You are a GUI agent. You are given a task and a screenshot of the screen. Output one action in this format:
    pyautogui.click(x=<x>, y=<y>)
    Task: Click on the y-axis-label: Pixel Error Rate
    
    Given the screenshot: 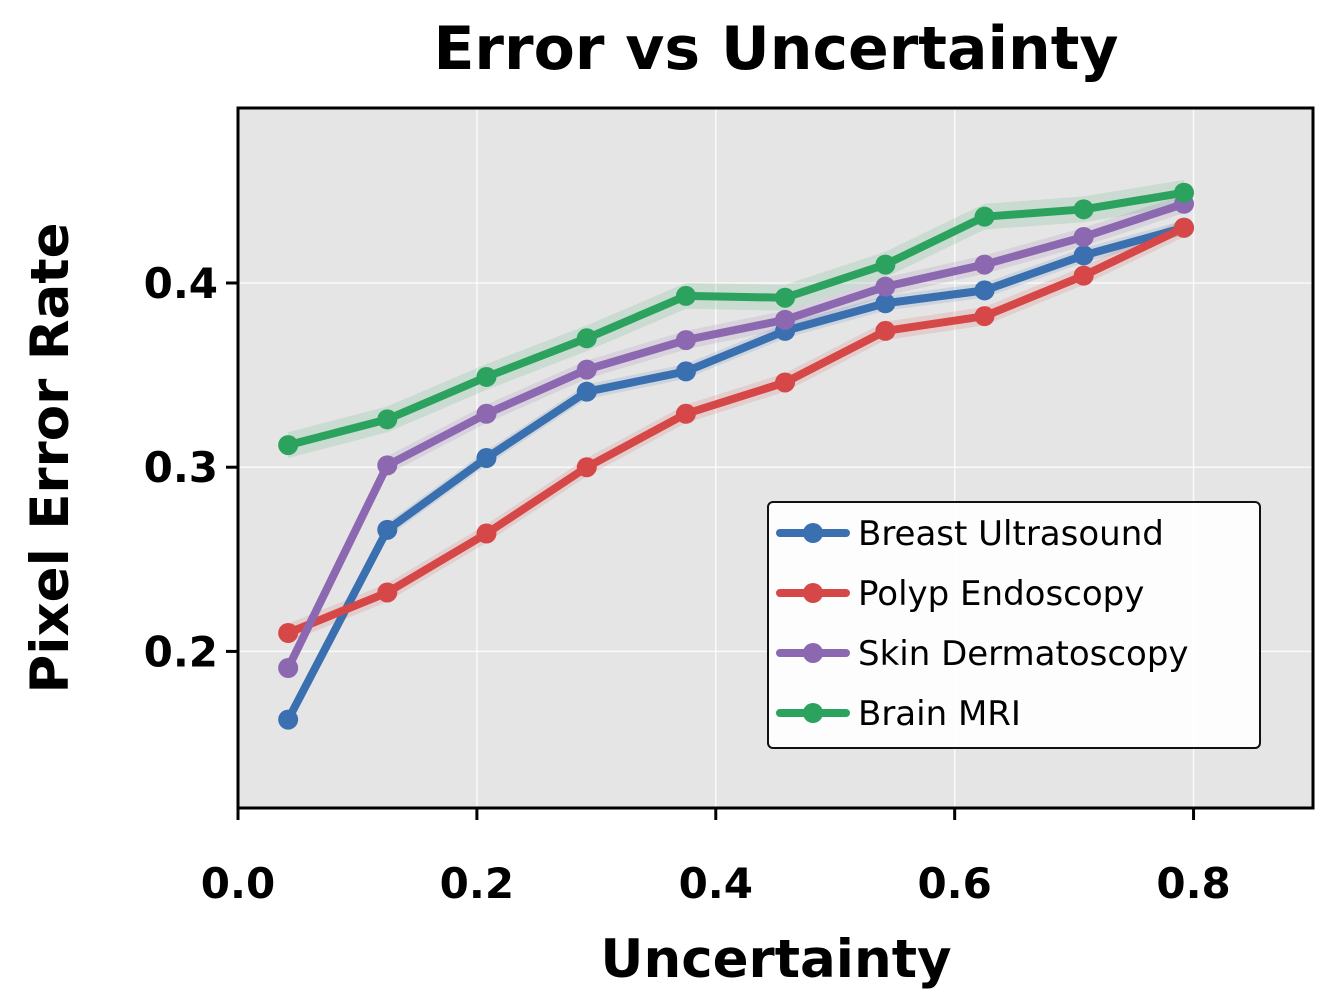 What is the action you would take?
    pyautogui.click(x=50, y=457)
    